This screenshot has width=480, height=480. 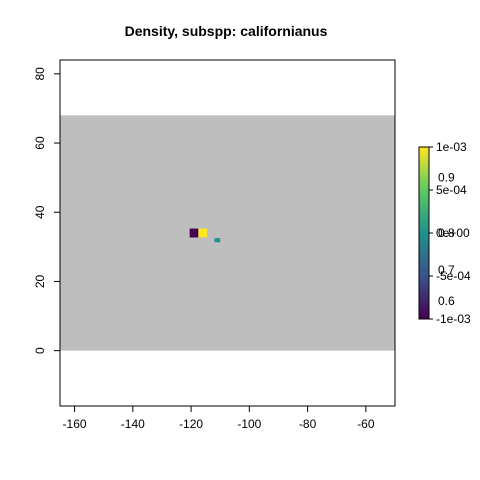 What do you see at coordinates (40, 74) in the screenshot?
I see `y-tick-label: 80` at bounding box center [40, 74].